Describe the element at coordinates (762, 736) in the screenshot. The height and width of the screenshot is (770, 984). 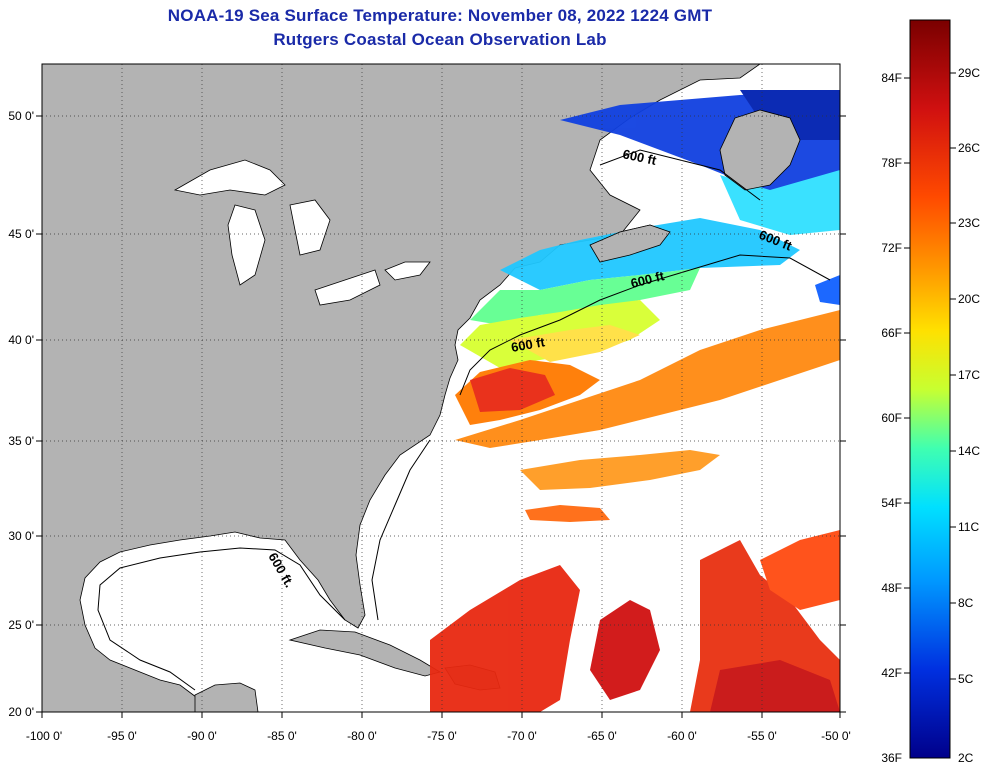
I see `lon-label: -55 0'` at that location.